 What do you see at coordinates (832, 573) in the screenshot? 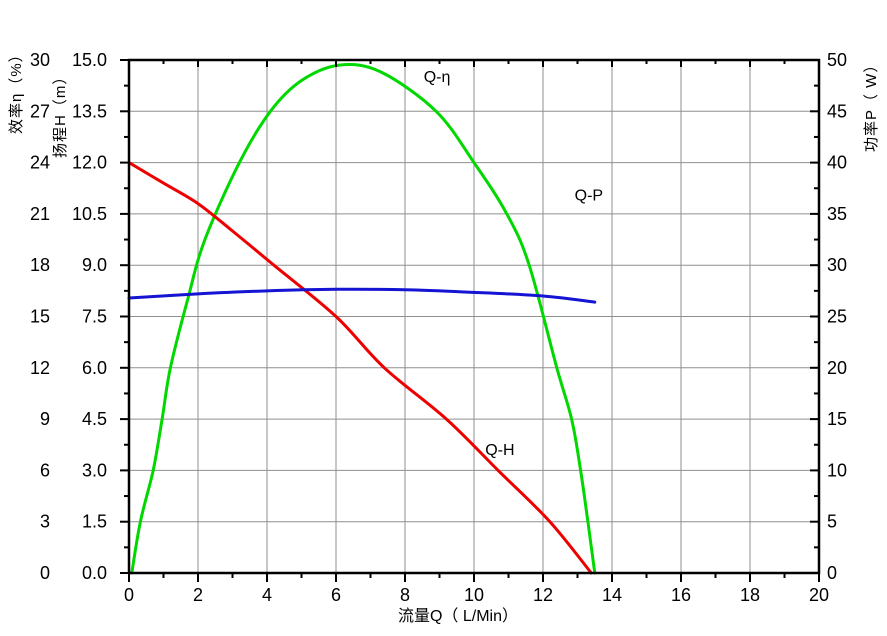
I see `power-axis-tick-label: 0` at bounding box center [832, 573].